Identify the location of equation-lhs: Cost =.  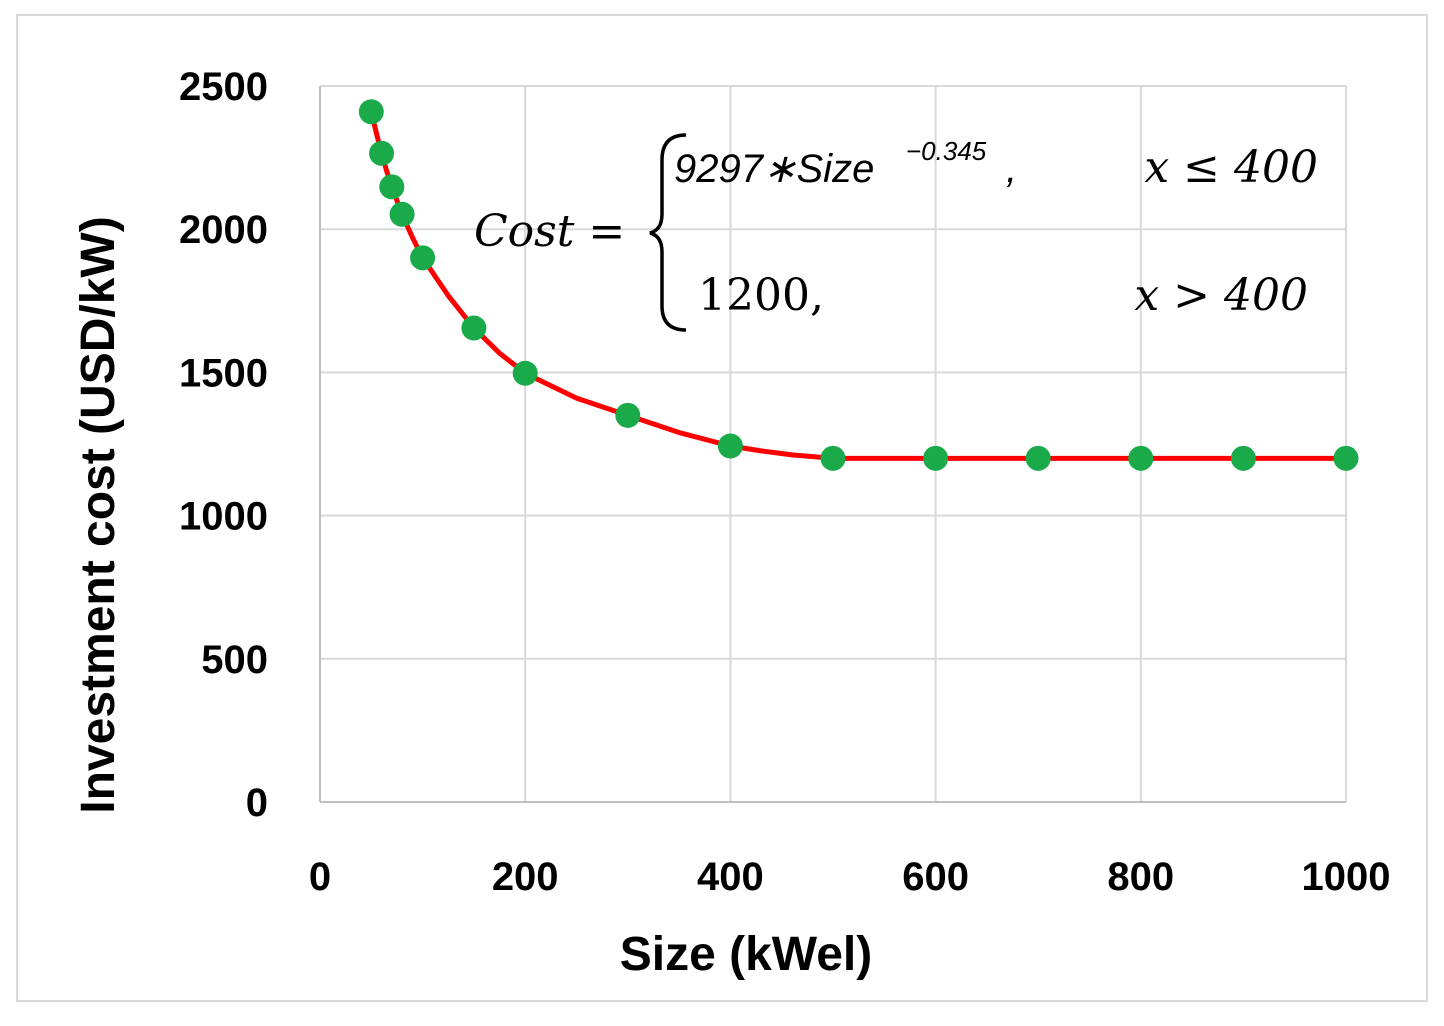
(549, 231).